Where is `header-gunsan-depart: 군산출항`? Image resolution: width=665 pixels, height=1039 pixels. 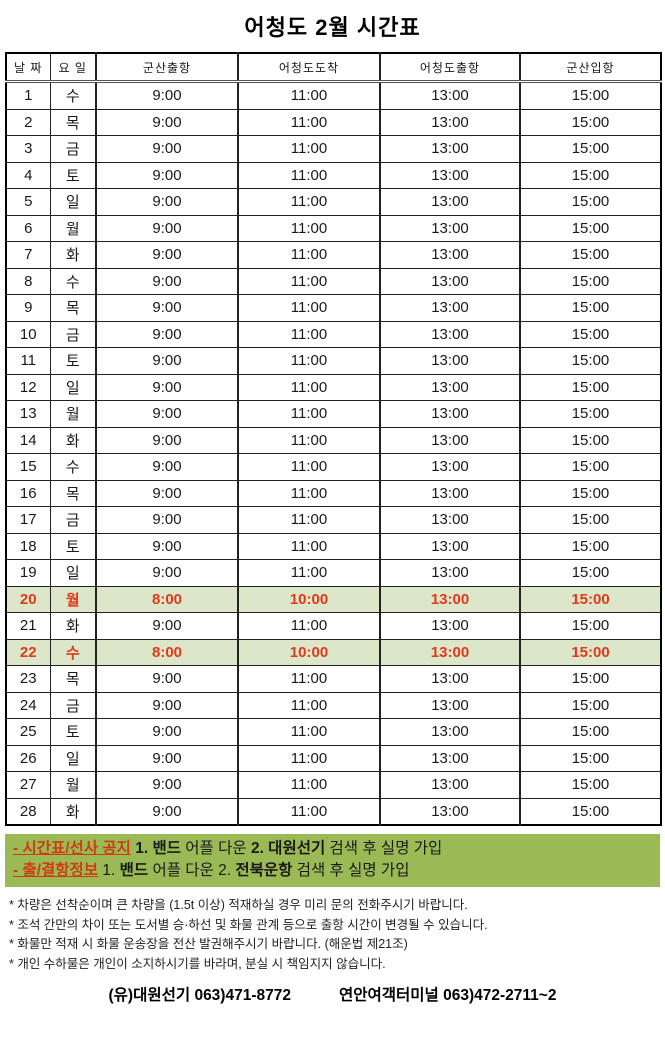
header-gunsan-depart: 군산출항 is located at coordinates (167, 67).